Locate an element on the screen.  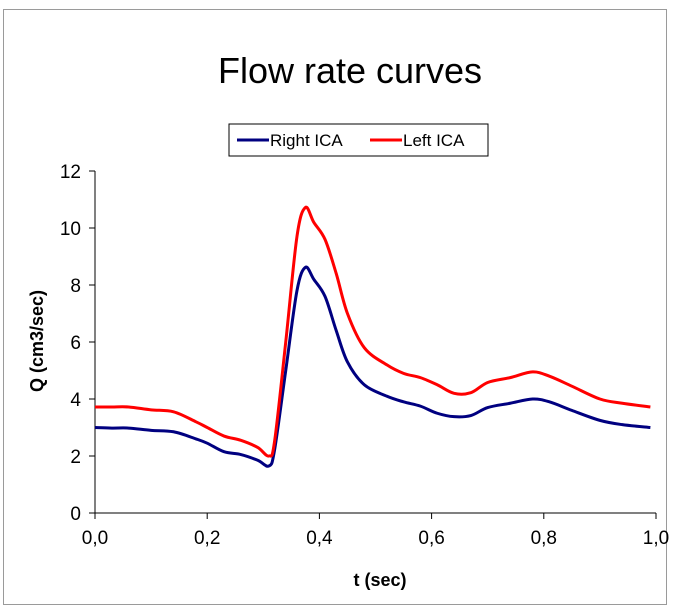
y-axis-ticks: 0 2 4 6 8 10 12 is located at coordinates (77, 343).